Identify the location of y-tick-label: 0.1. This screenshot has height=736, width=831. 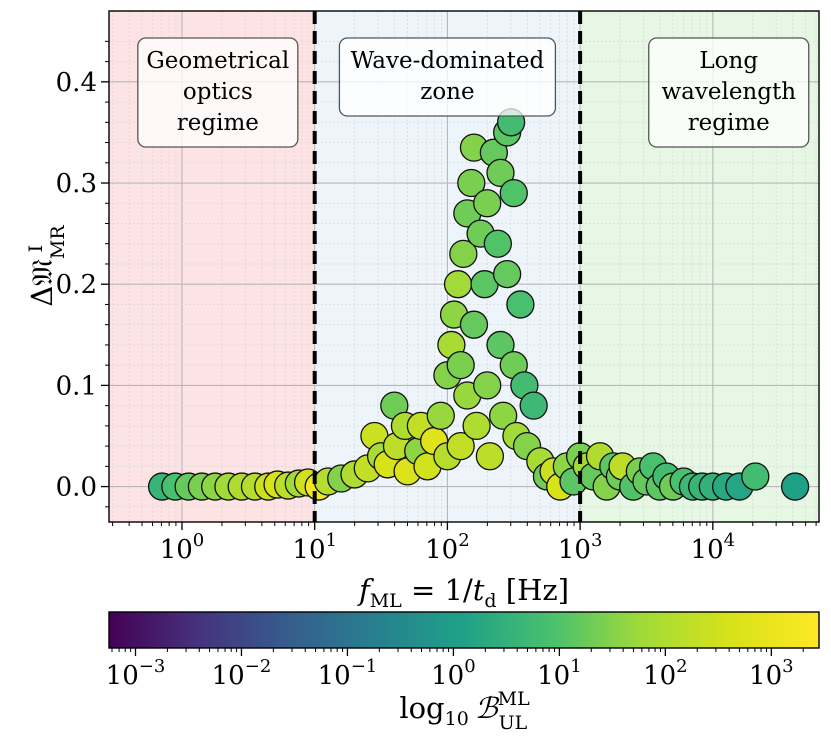
(76, 386).